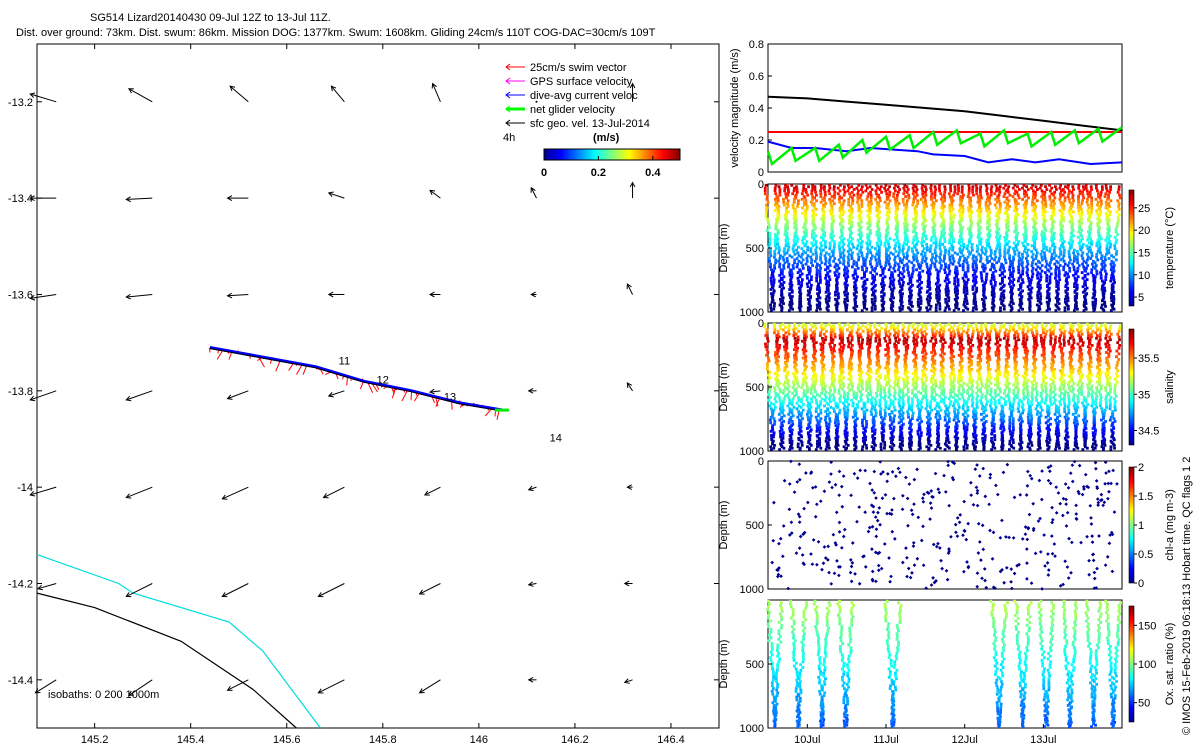  What do you see at coordinates (544, 173) in the screenshot?
I see `colorbar-tick-label: 0` at bounding box center [544, 173].